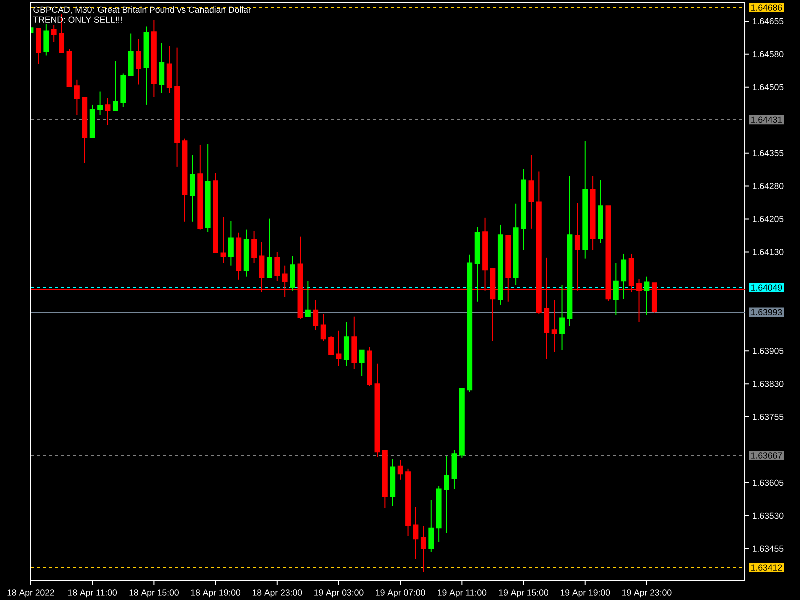  What do you see at coordinates (768, 21) in the screenshot?
I see `y-tick-label: 1.64655` at bounding box center [768, 21].